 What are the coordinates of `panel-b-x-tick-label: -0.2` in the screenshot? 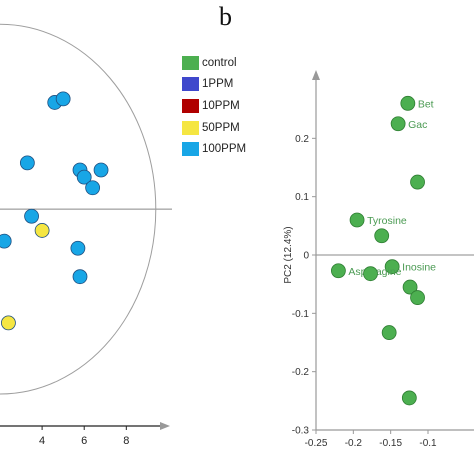 It's located at (354, 443).